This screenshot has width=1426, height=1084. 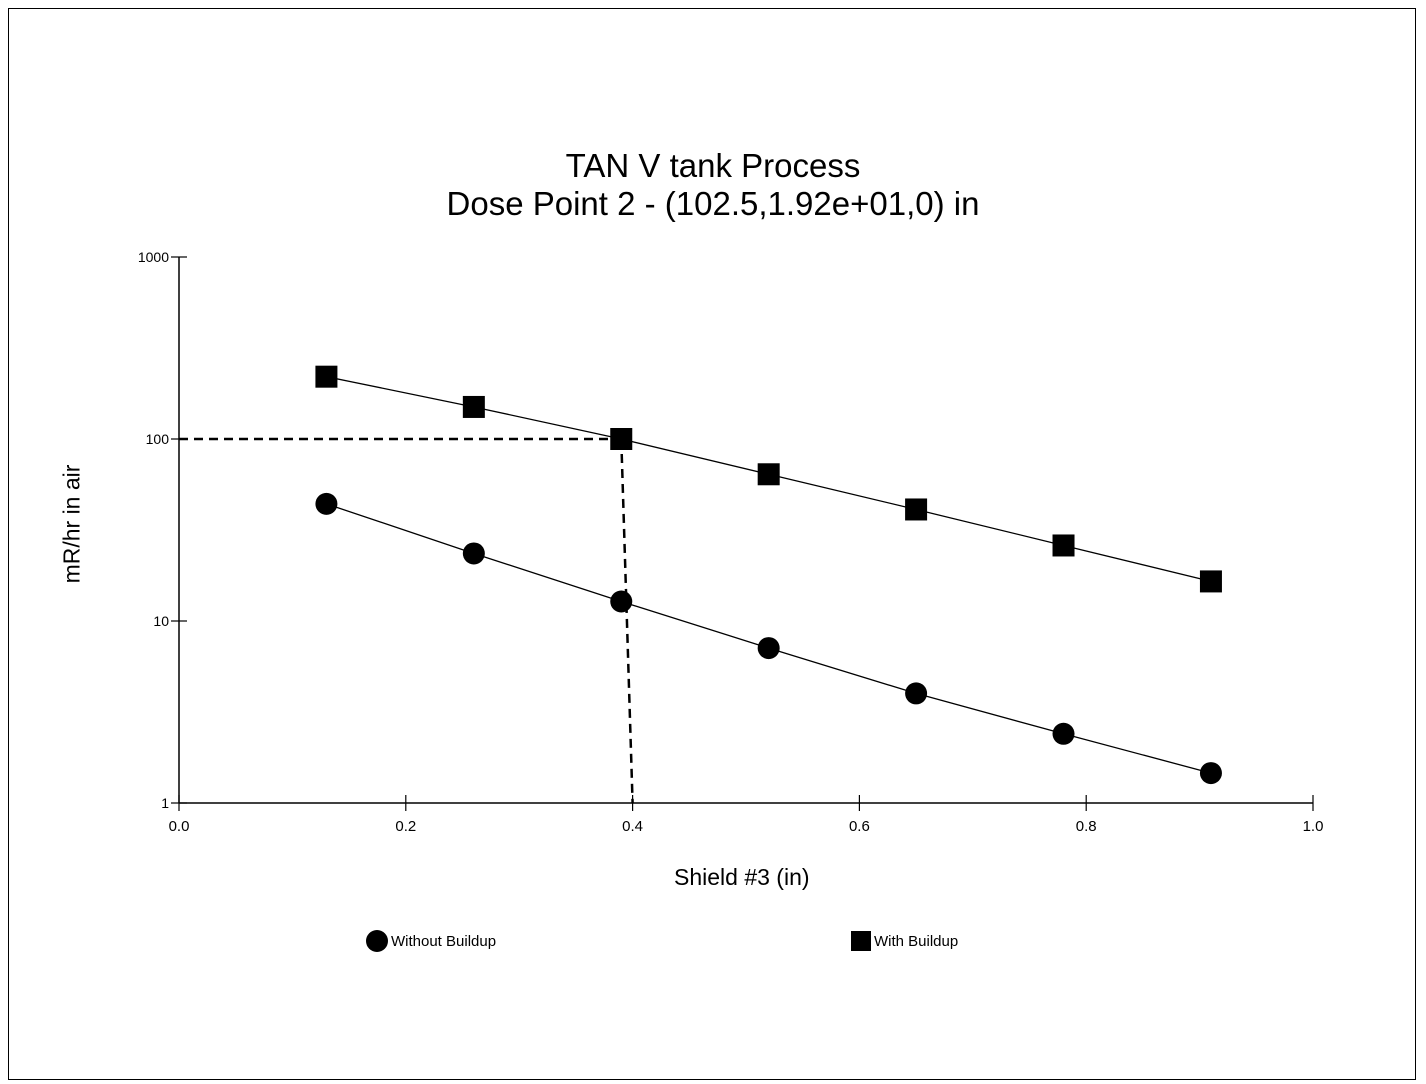 What do you see at coordinates (713, 165) in the screenshot?
I see `chart-title: TAN V tank Process` at bounding box center [713, 165].